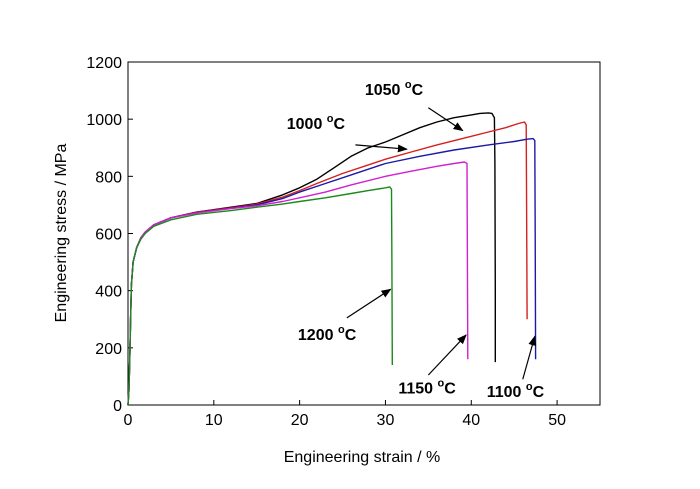 The width and height of the screenshot is (700, 489). What do you see at coordinates (506, 392) in the screenshot?
I see `annotation-number: 1100` at bounding box center [506, 392].